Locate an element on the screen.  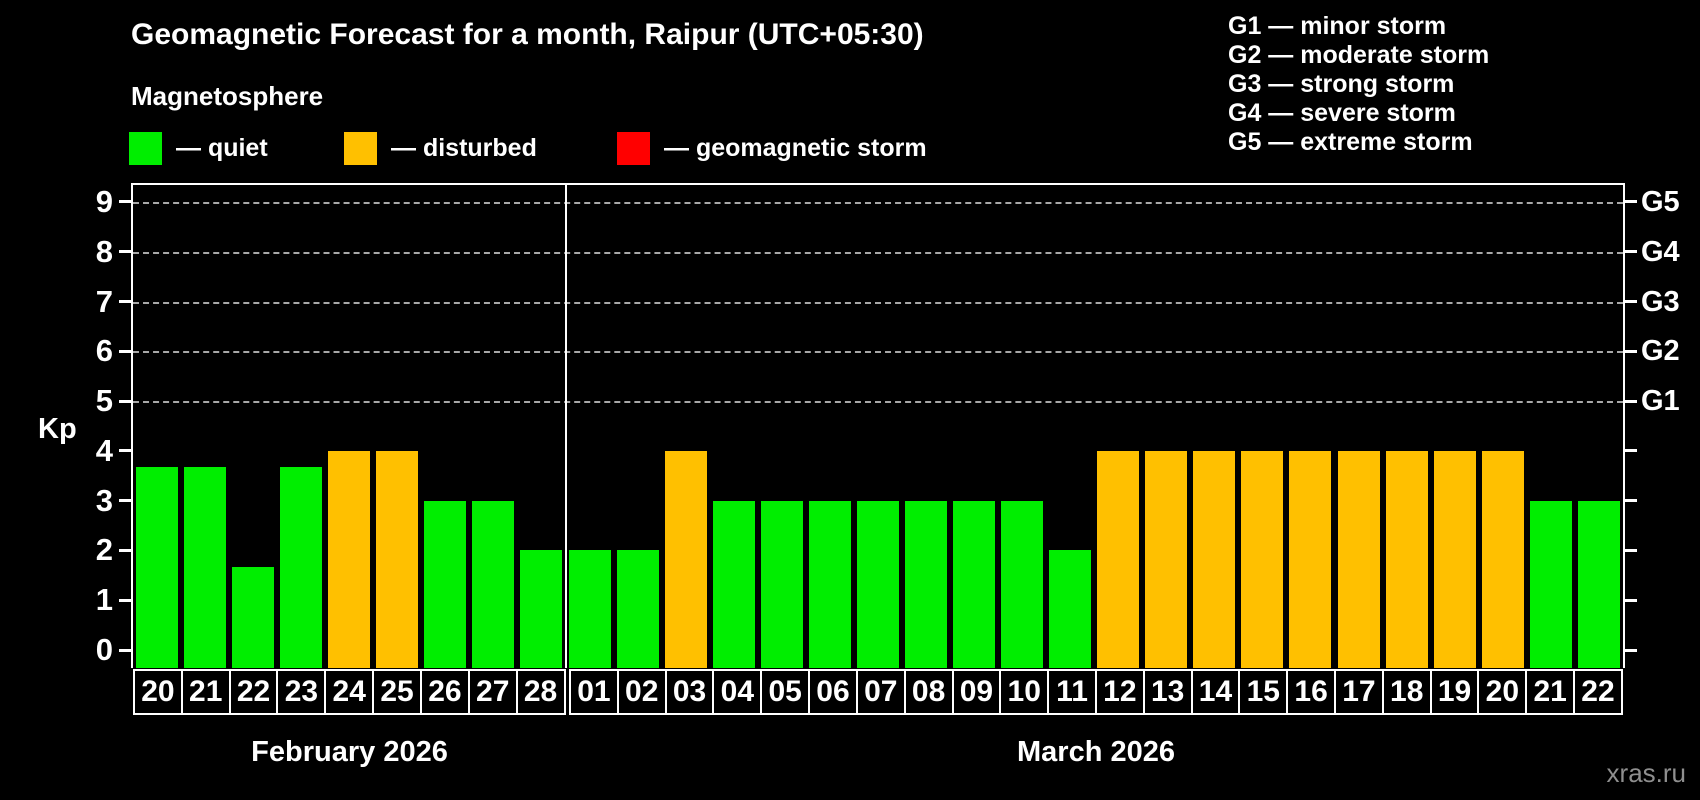
march-caption: March 2026 is located at coordinates (1096, 752).